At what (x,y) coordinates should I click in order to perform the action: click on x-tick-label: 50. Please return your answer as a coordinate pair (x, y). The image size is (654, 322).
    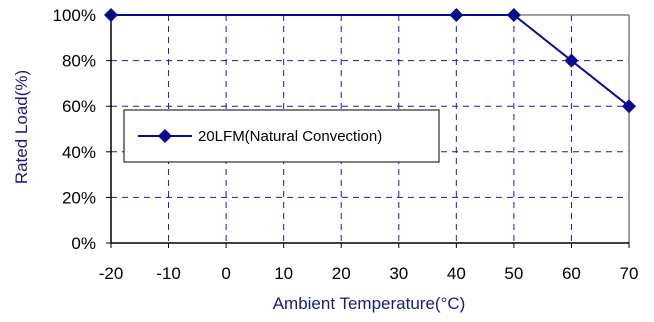
    Looking at the image, I should click on (513, 273).